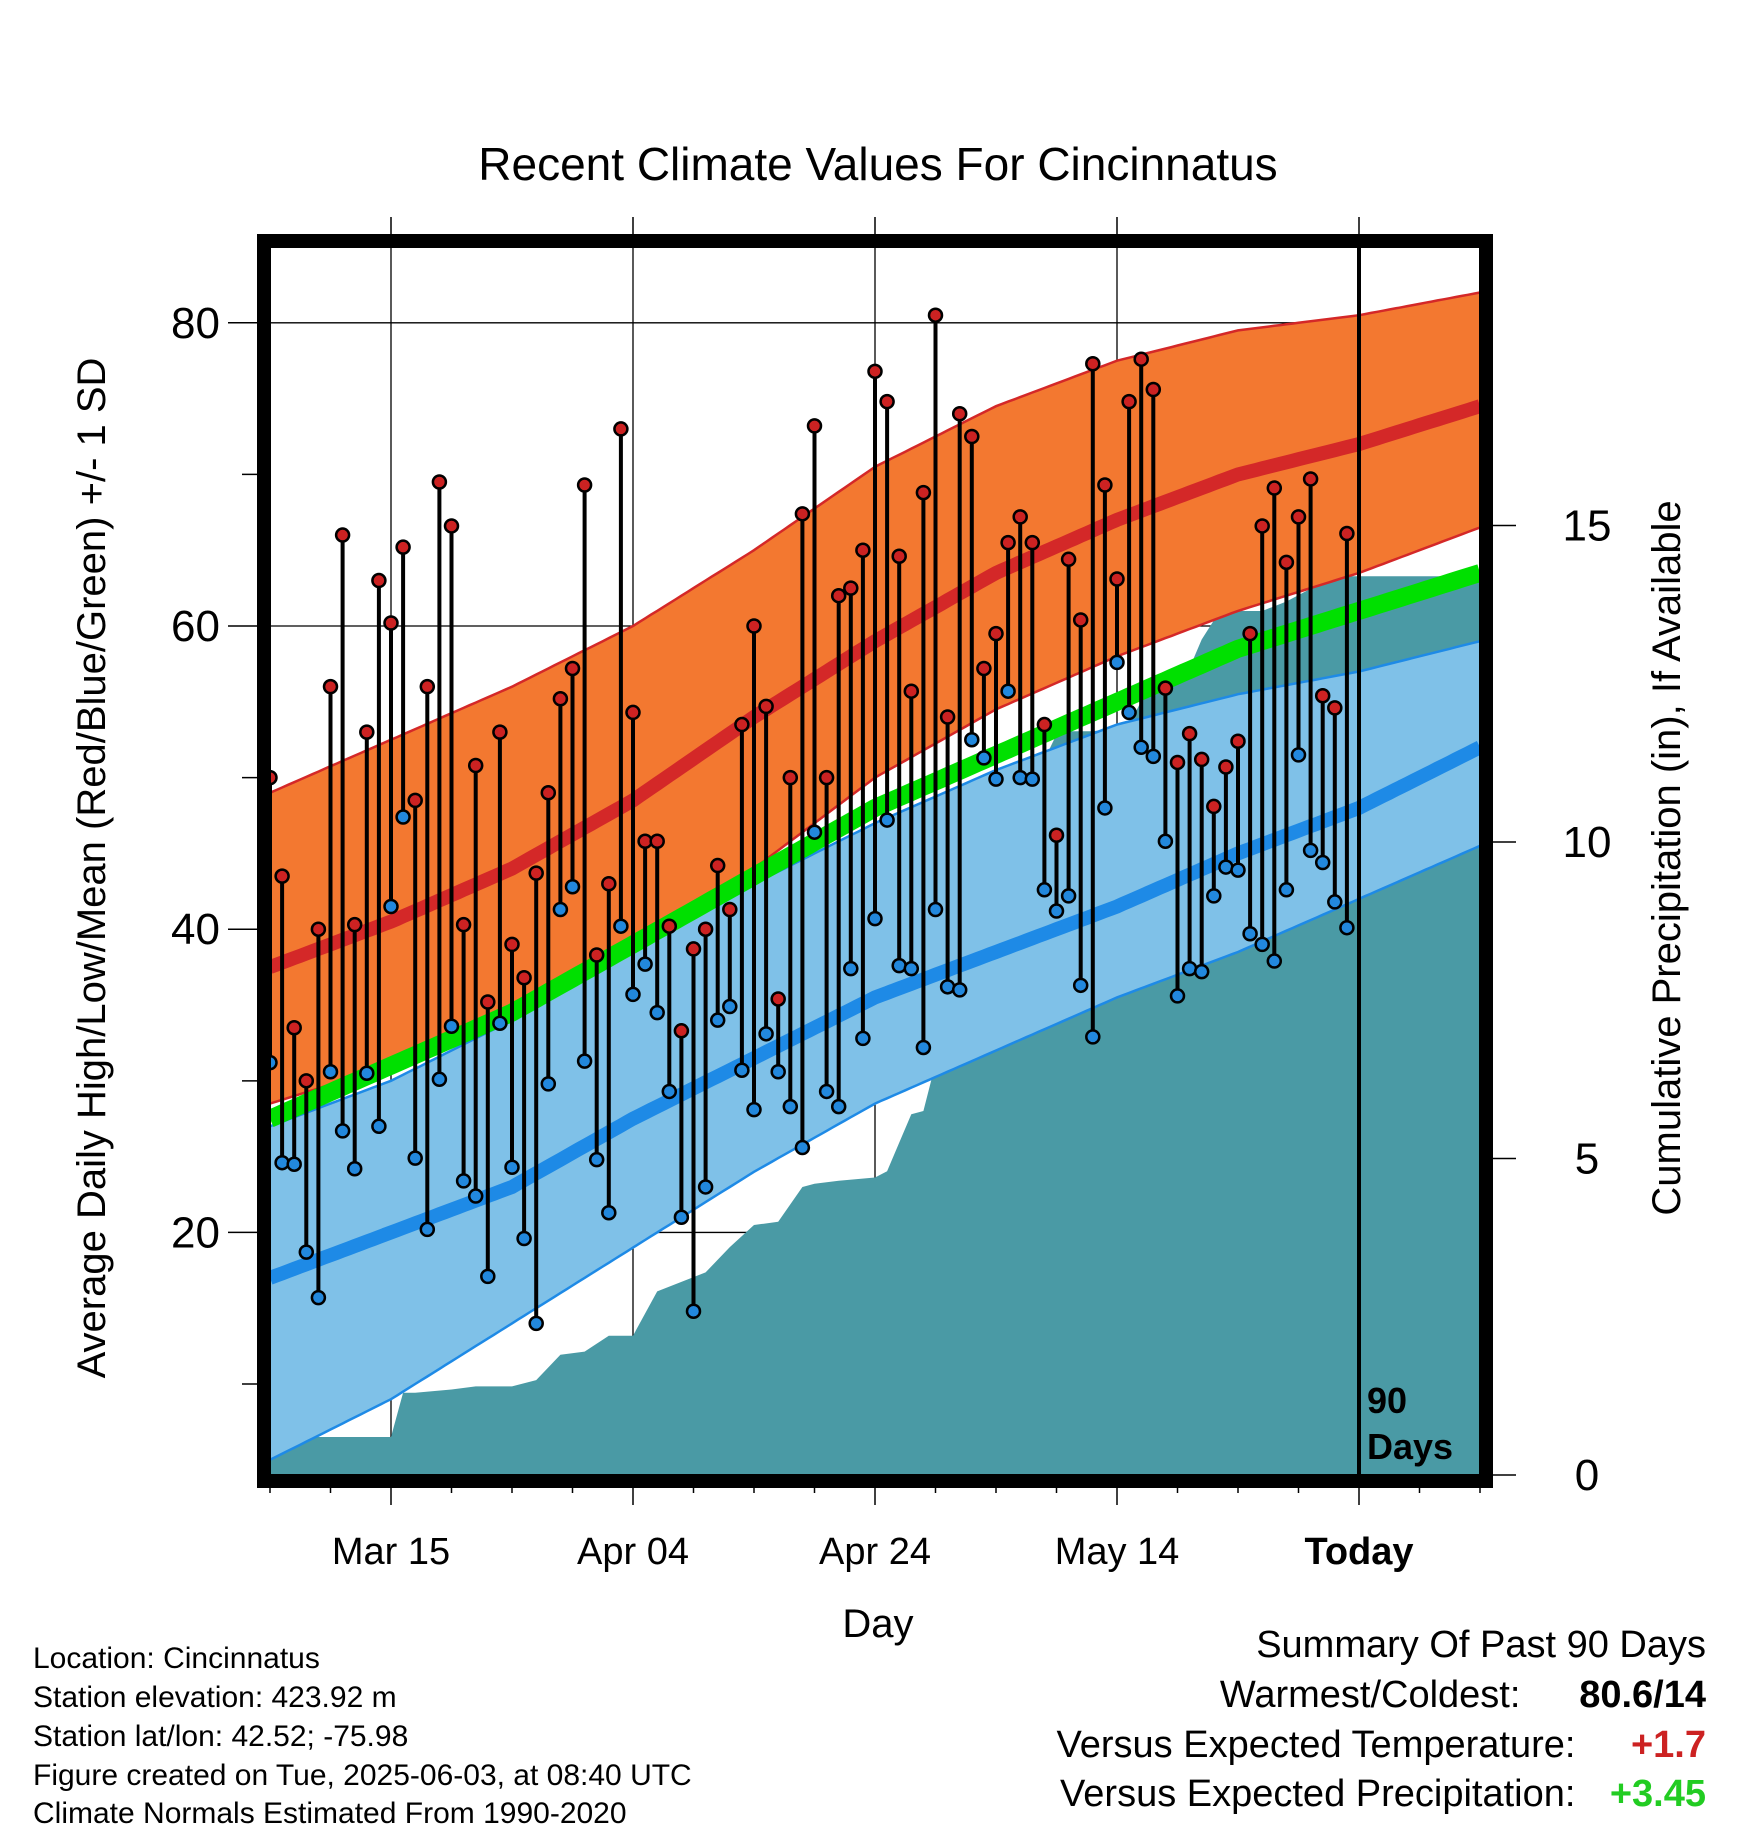 The image size is (1748, 1831). I want to click on y-tick-label-left: 60, so click(195, 626).